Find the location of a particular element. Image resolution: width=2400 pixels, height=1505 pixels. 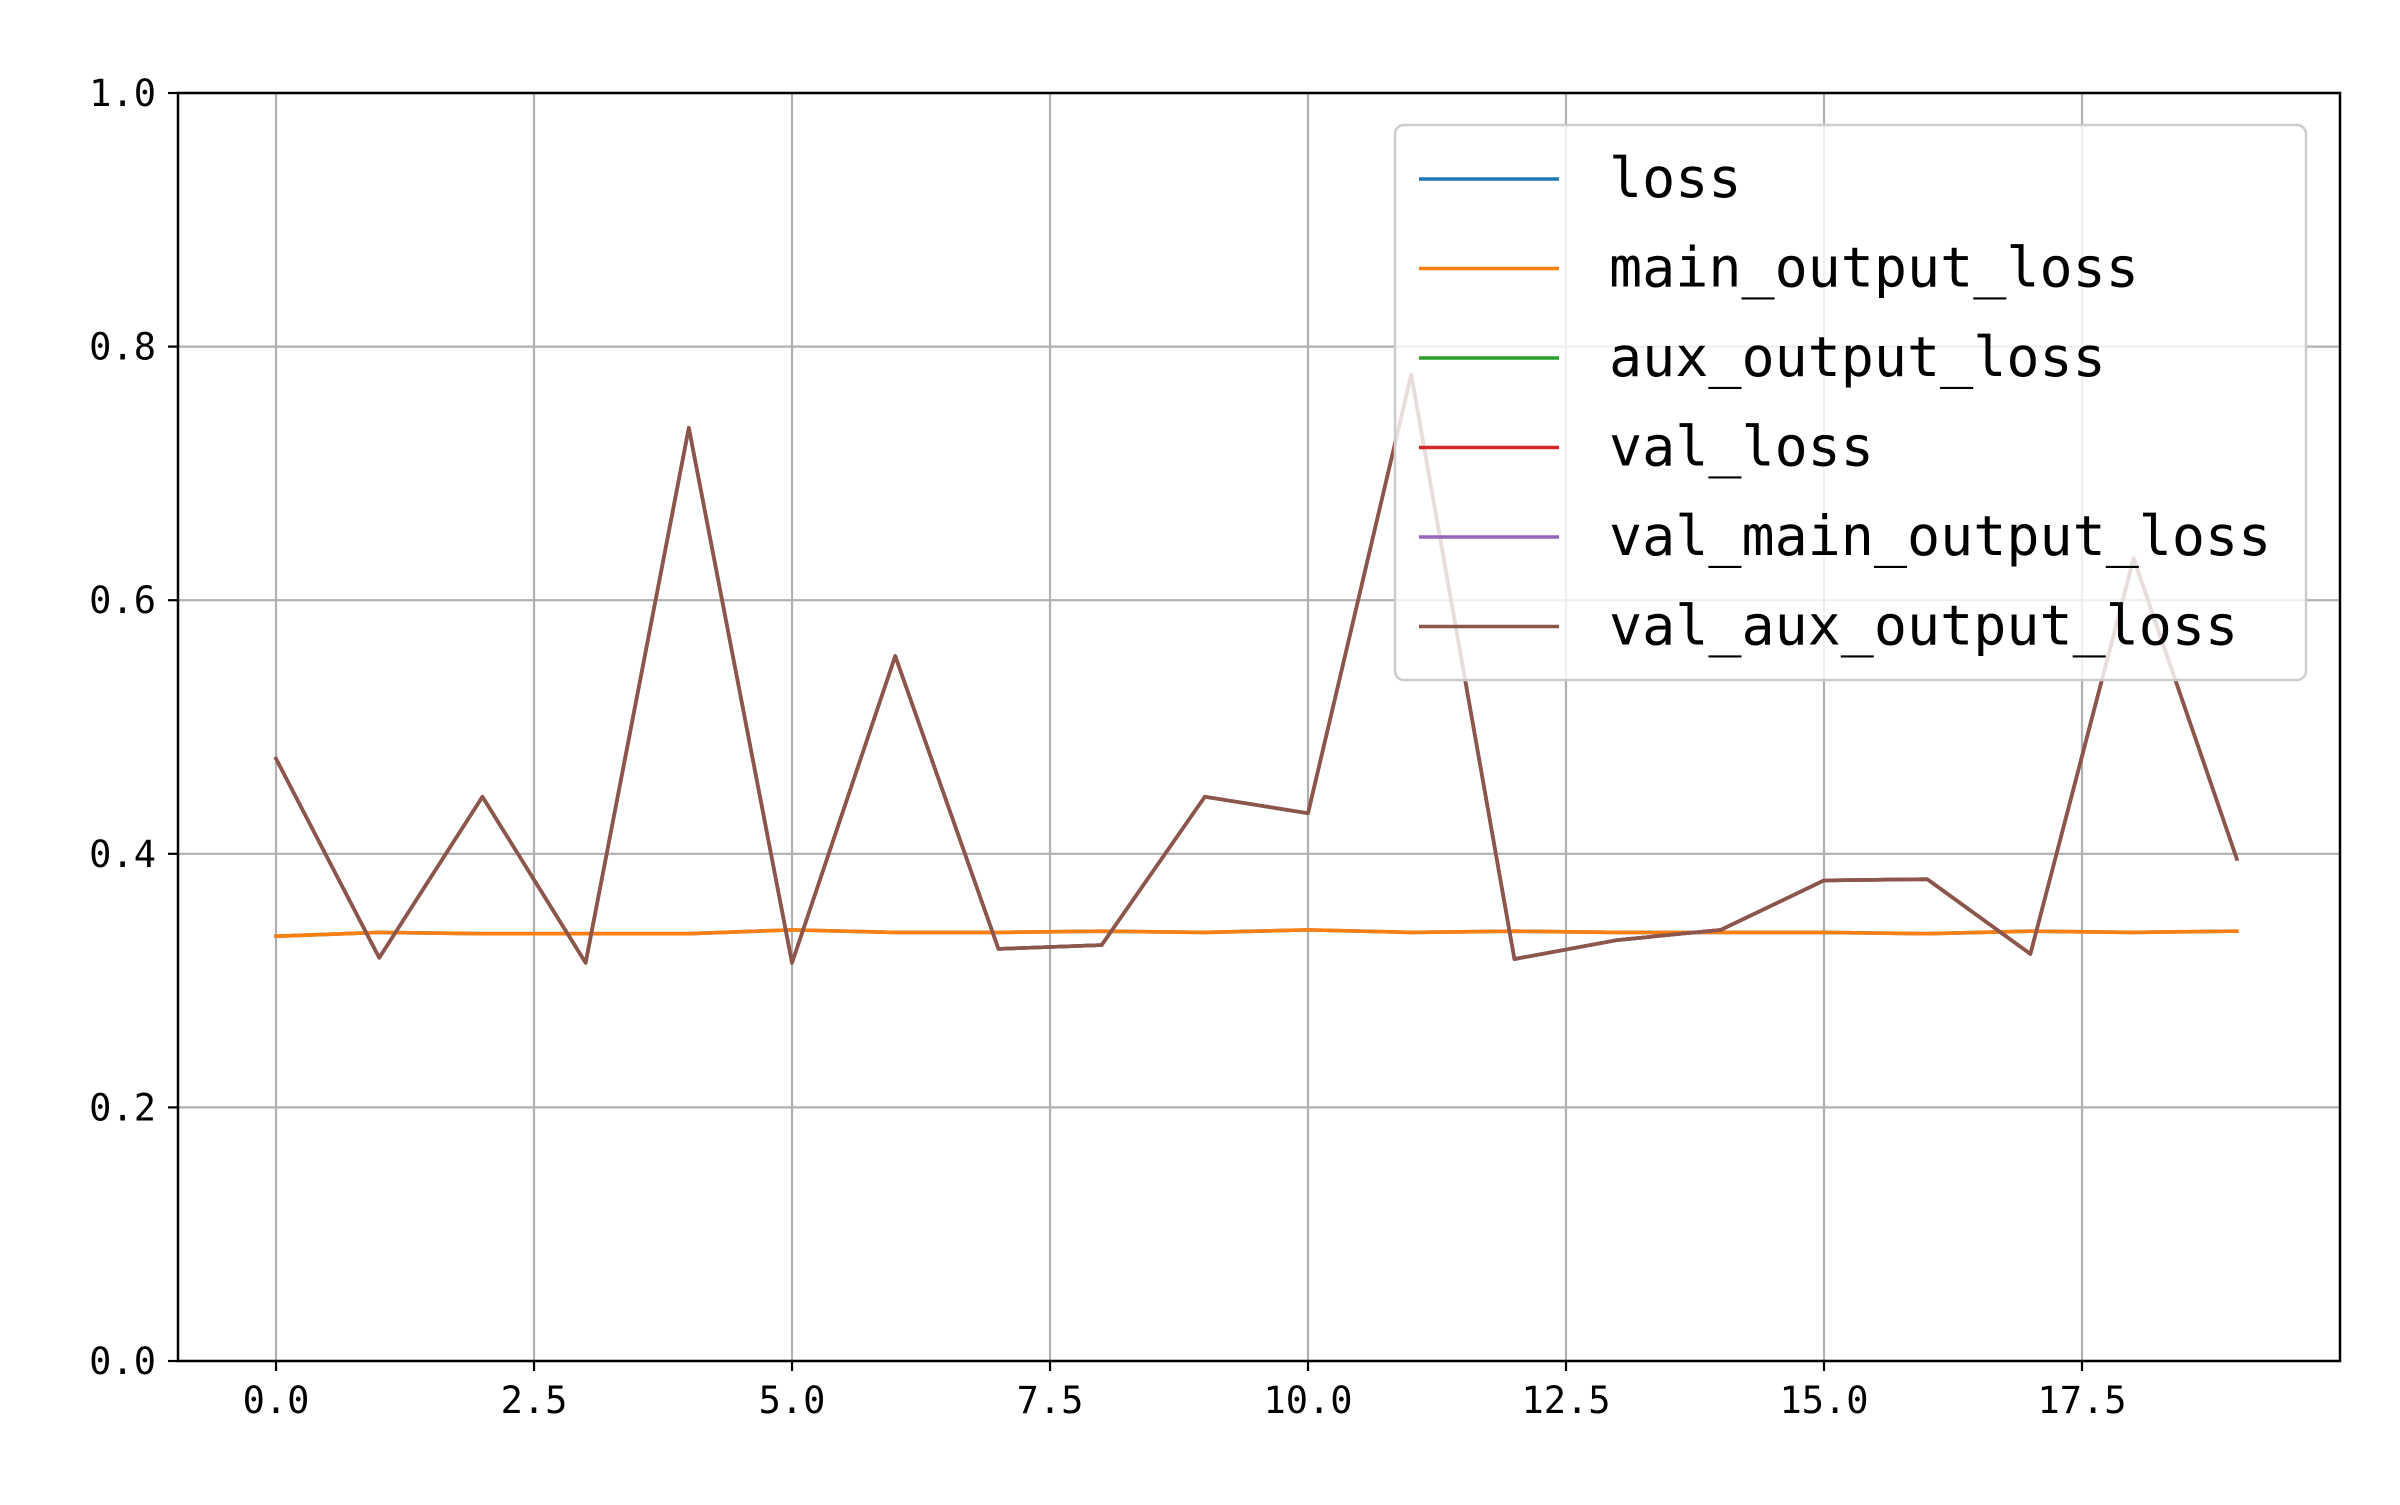

series-line-main-output-loss is located at coordinates (1256, 933).